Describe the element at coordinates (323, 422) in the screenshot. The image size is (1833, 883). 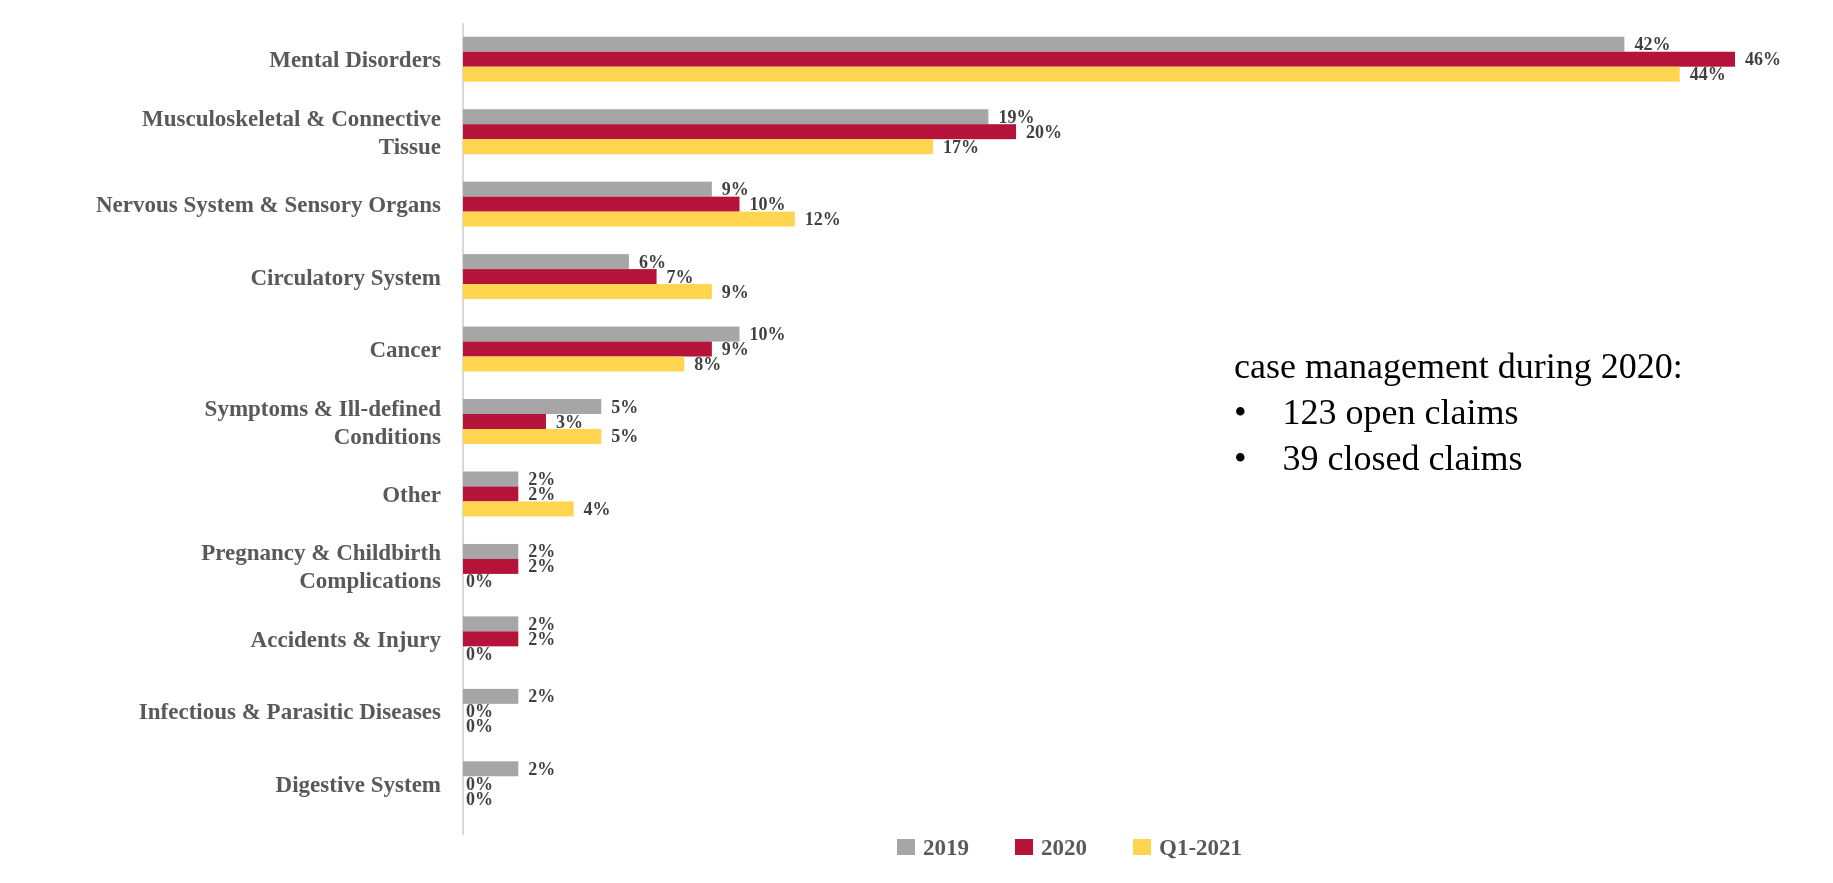
I see `y-tick-label: Symptoms & Ill-defined Conditions` at that location.